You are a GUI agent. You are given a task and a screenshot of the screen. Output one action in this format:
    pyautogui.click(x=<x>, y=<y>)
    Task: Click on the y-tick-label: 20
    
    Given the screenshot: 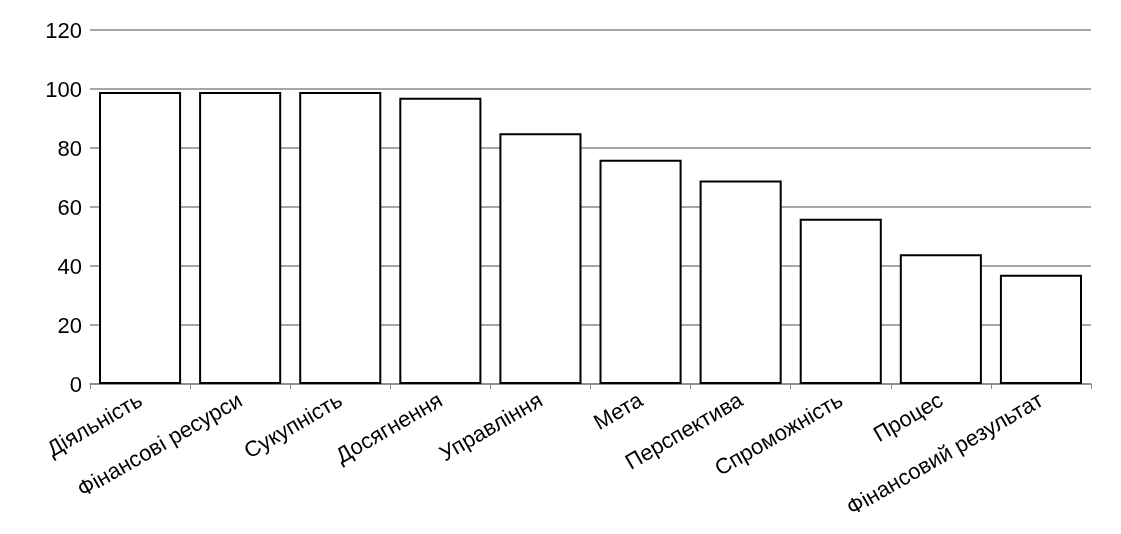 What is the action you would take?
    pyautogui.click(x=69, y=325)
    